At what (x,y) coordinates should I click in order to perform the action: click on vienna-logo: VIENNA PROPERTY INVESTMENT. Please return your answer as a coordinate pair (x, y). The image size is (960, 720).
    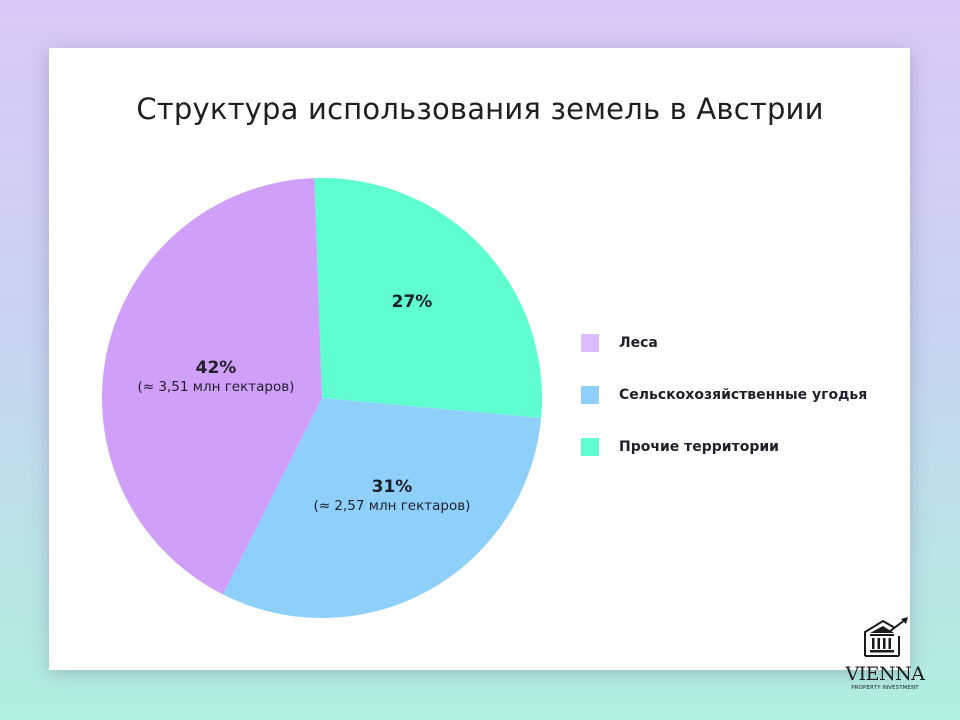
    Looking at the image, I should click on (885, 654).